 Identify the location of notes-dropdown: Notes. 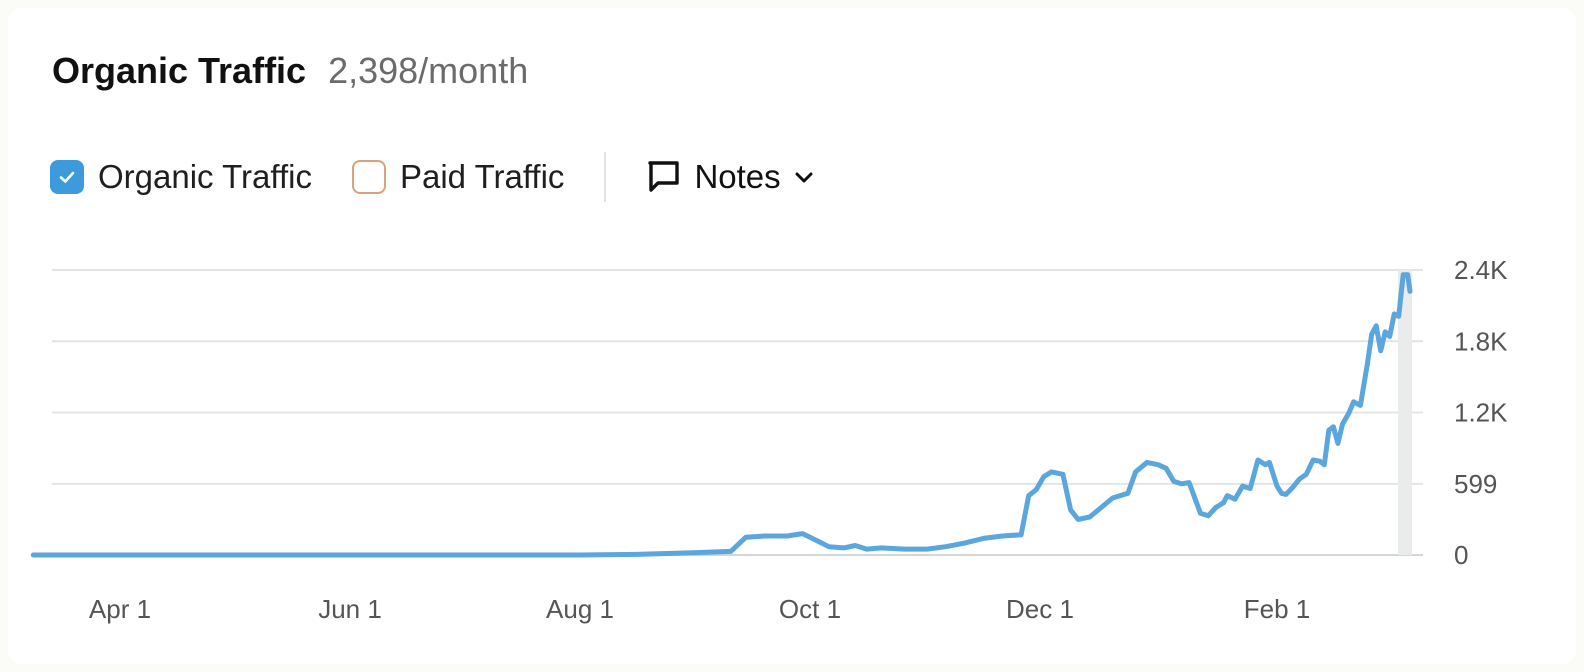
(730, 177).